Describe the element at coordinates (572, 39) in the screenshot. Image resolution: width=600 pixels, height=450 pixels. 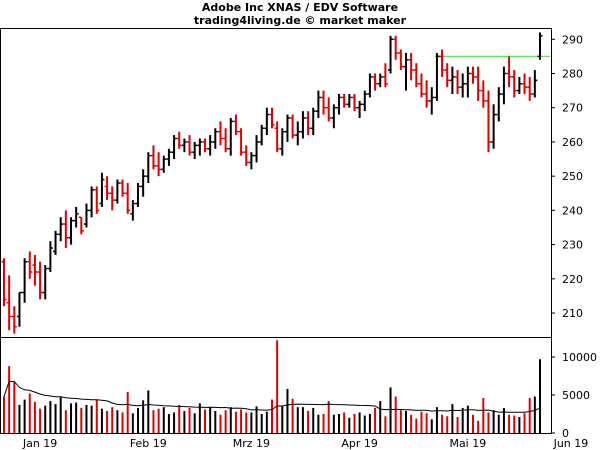
I see `price-tick-label: 290` at that location.